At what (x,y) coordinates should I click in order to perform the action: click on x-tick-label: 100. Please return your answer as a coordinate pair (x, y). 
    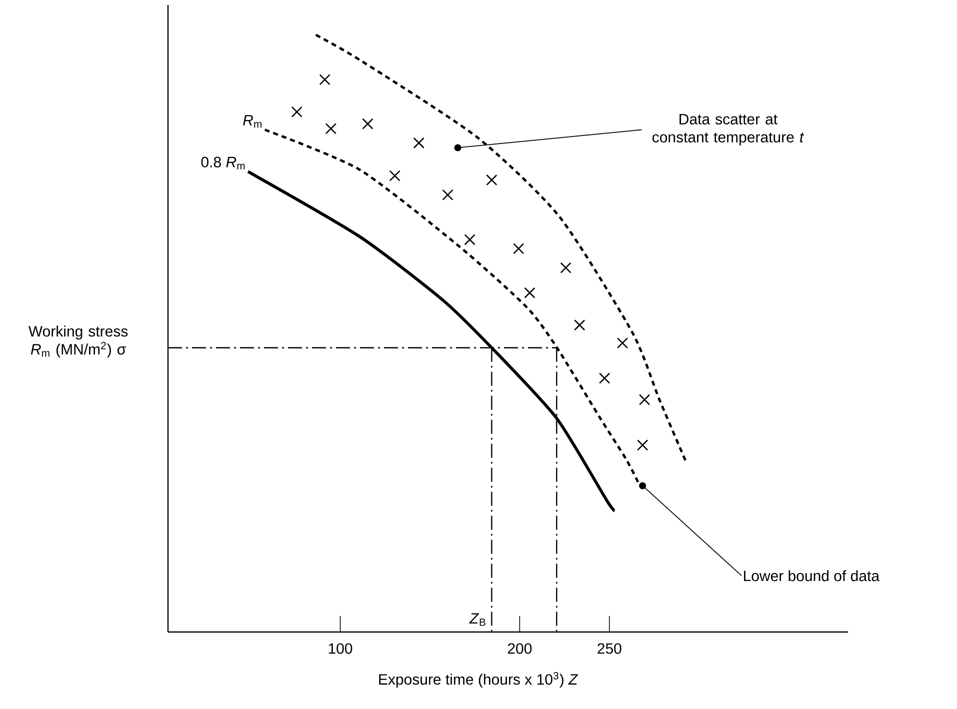
    Looking at the image, I should click on (340, 648).